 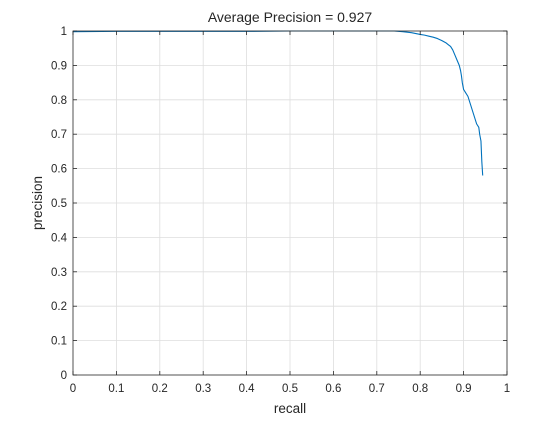 What do you see at coordinates (59, 101) in the screenshot?
I see `y-tick-label: 0.8` at bounding box center [59, 101].